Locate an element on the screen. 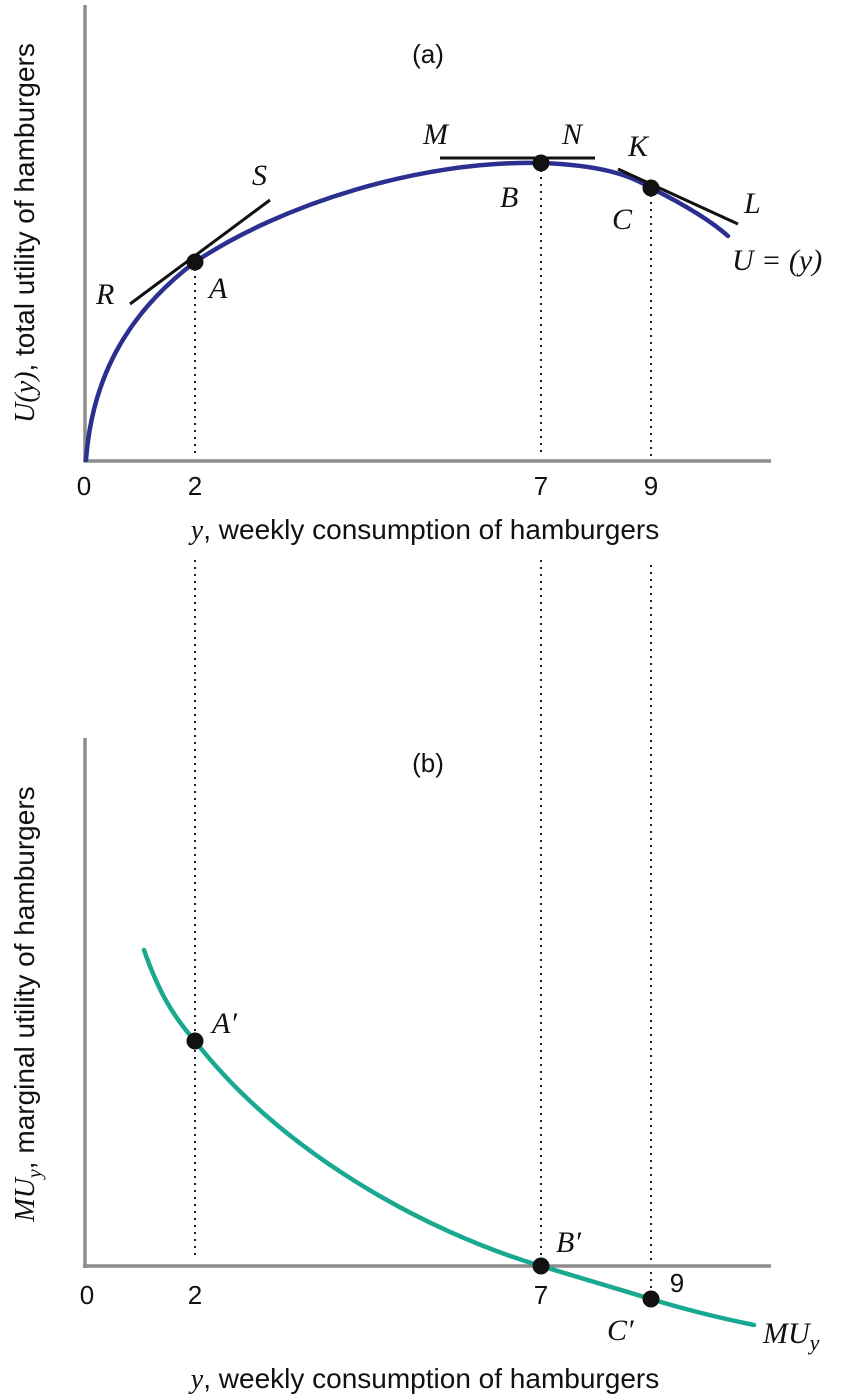 The height and width of the screenshot is (1400, 841). point-a-prime-label: A′ is located at coordinates (223, 1023).